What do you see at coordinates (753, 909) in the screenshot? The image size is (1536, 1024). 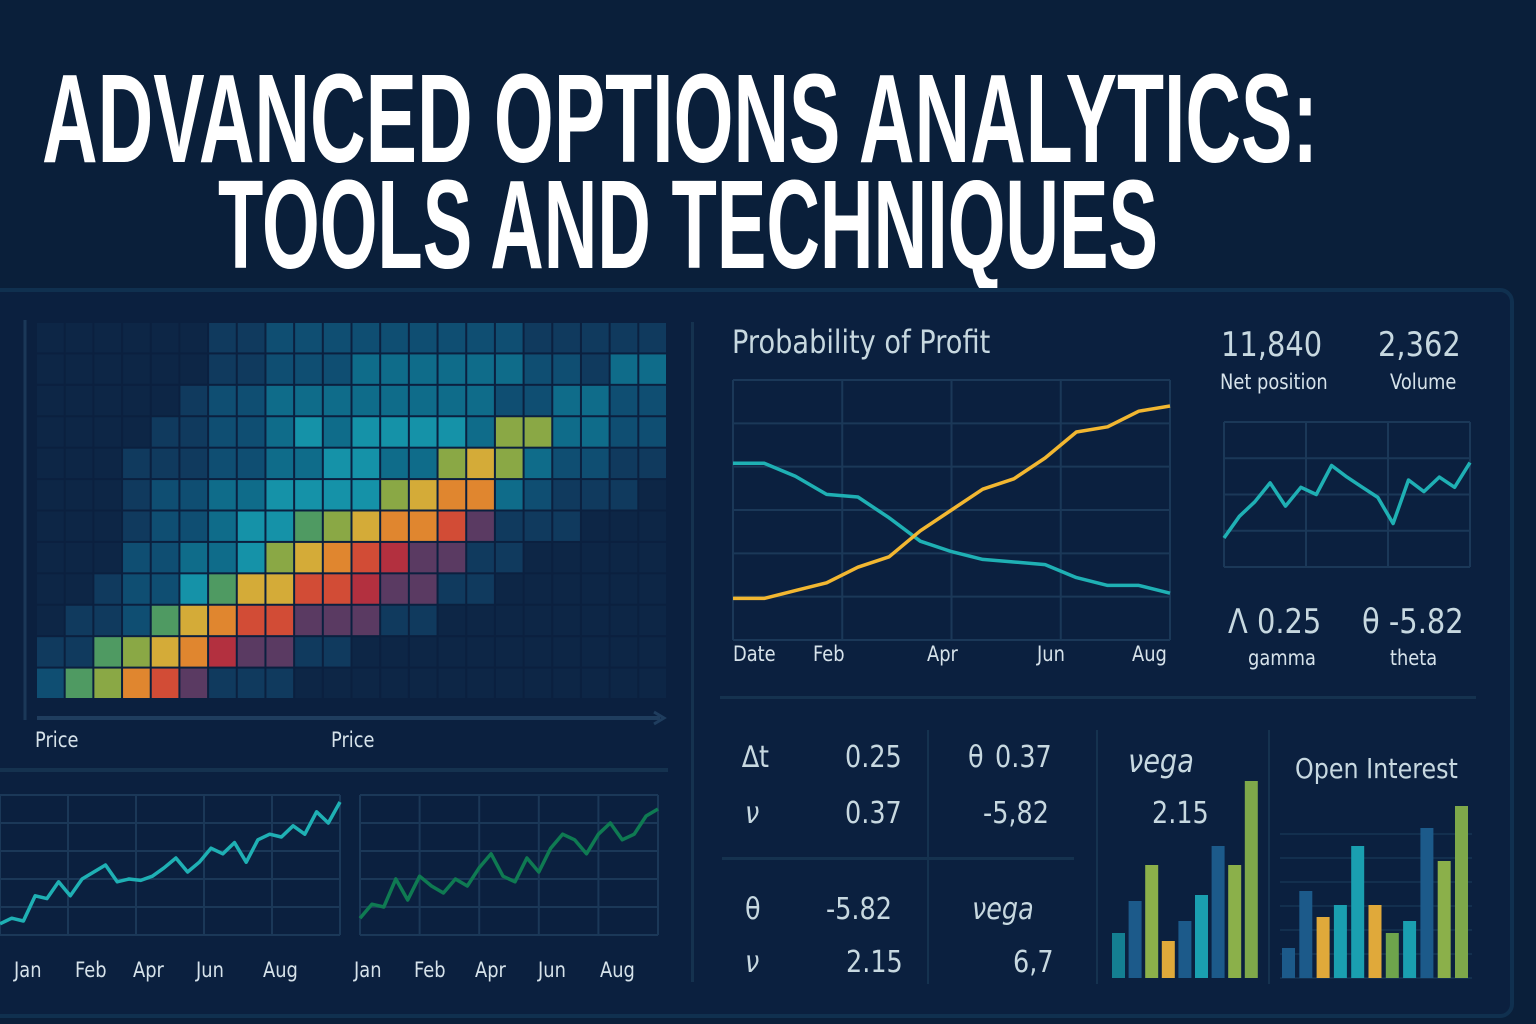 I see `theta-symbol-2: θ` at bounding box center [753, 909].